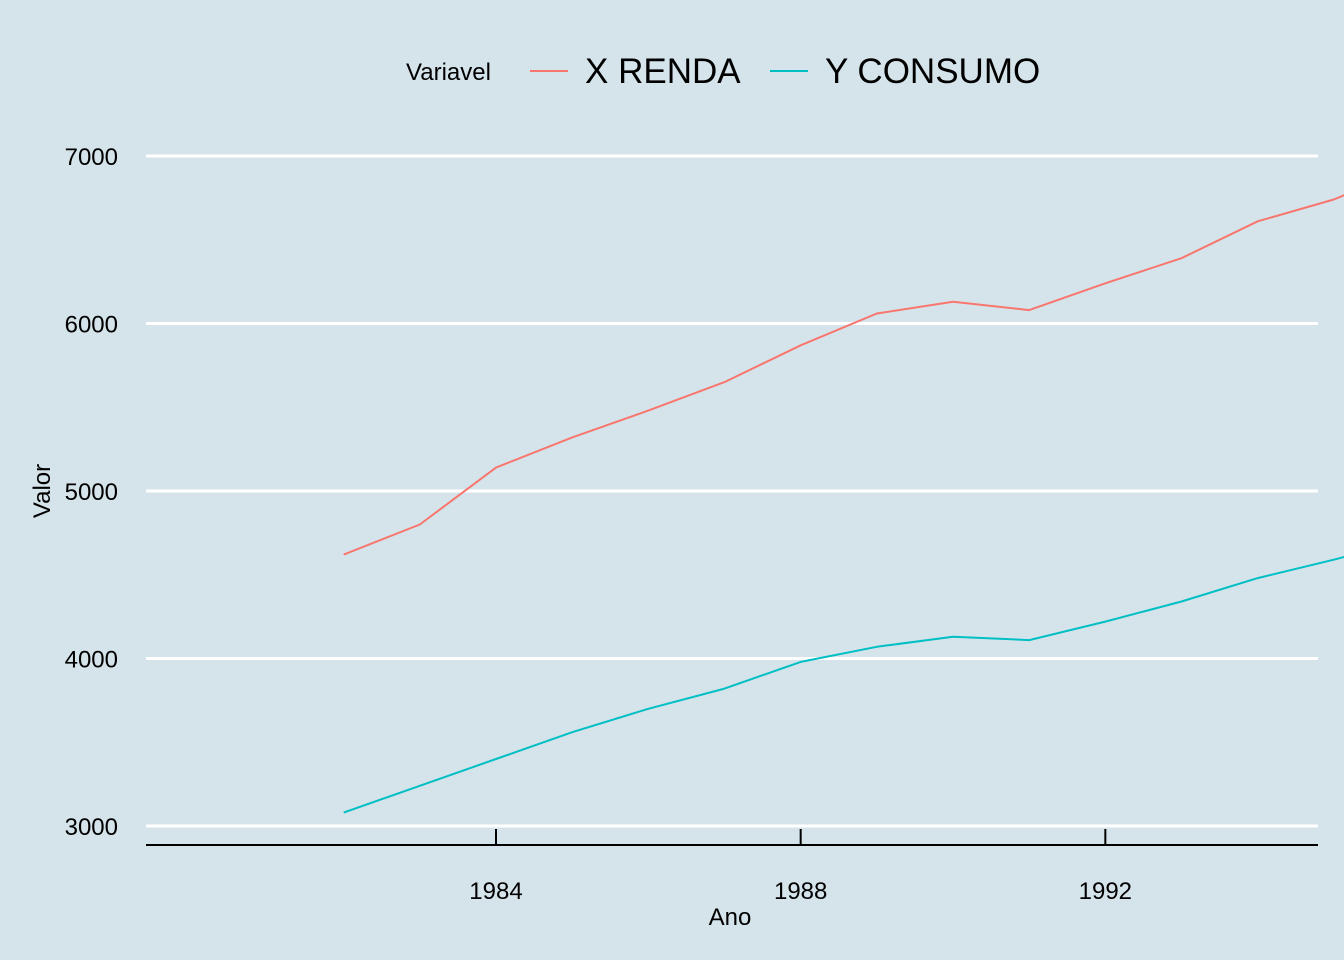 The width and height of the screenshot is (1344, 960). I want to click on y-tick-label-3000: 3000, so click(91, 827).